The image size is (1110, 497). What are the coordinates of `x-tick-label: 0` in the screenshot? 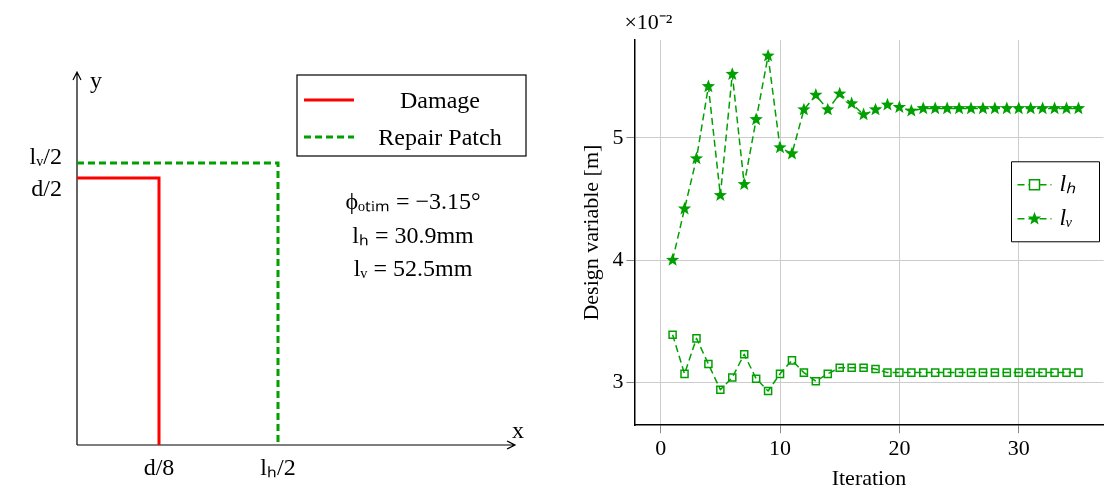 It's located at (661, 448).